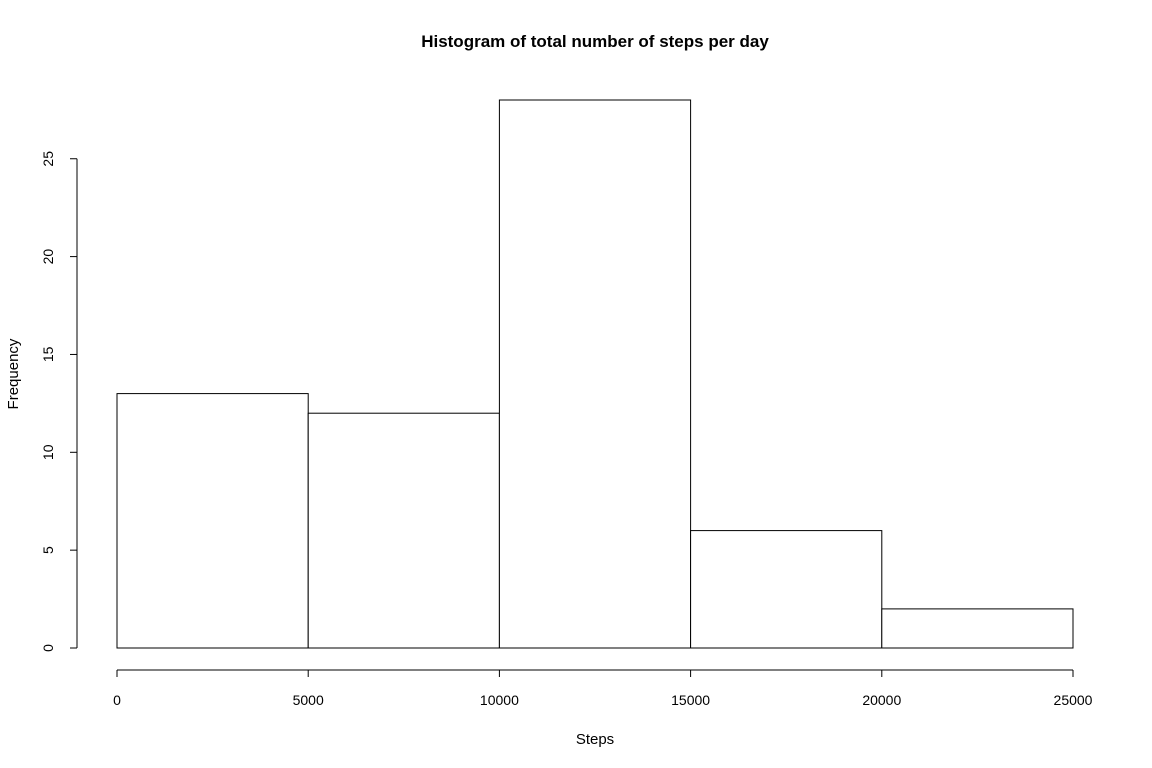  Describe the element at coordinates (117, 700) in the screenshot. I see `x-tick-label-0: 0` at that location.